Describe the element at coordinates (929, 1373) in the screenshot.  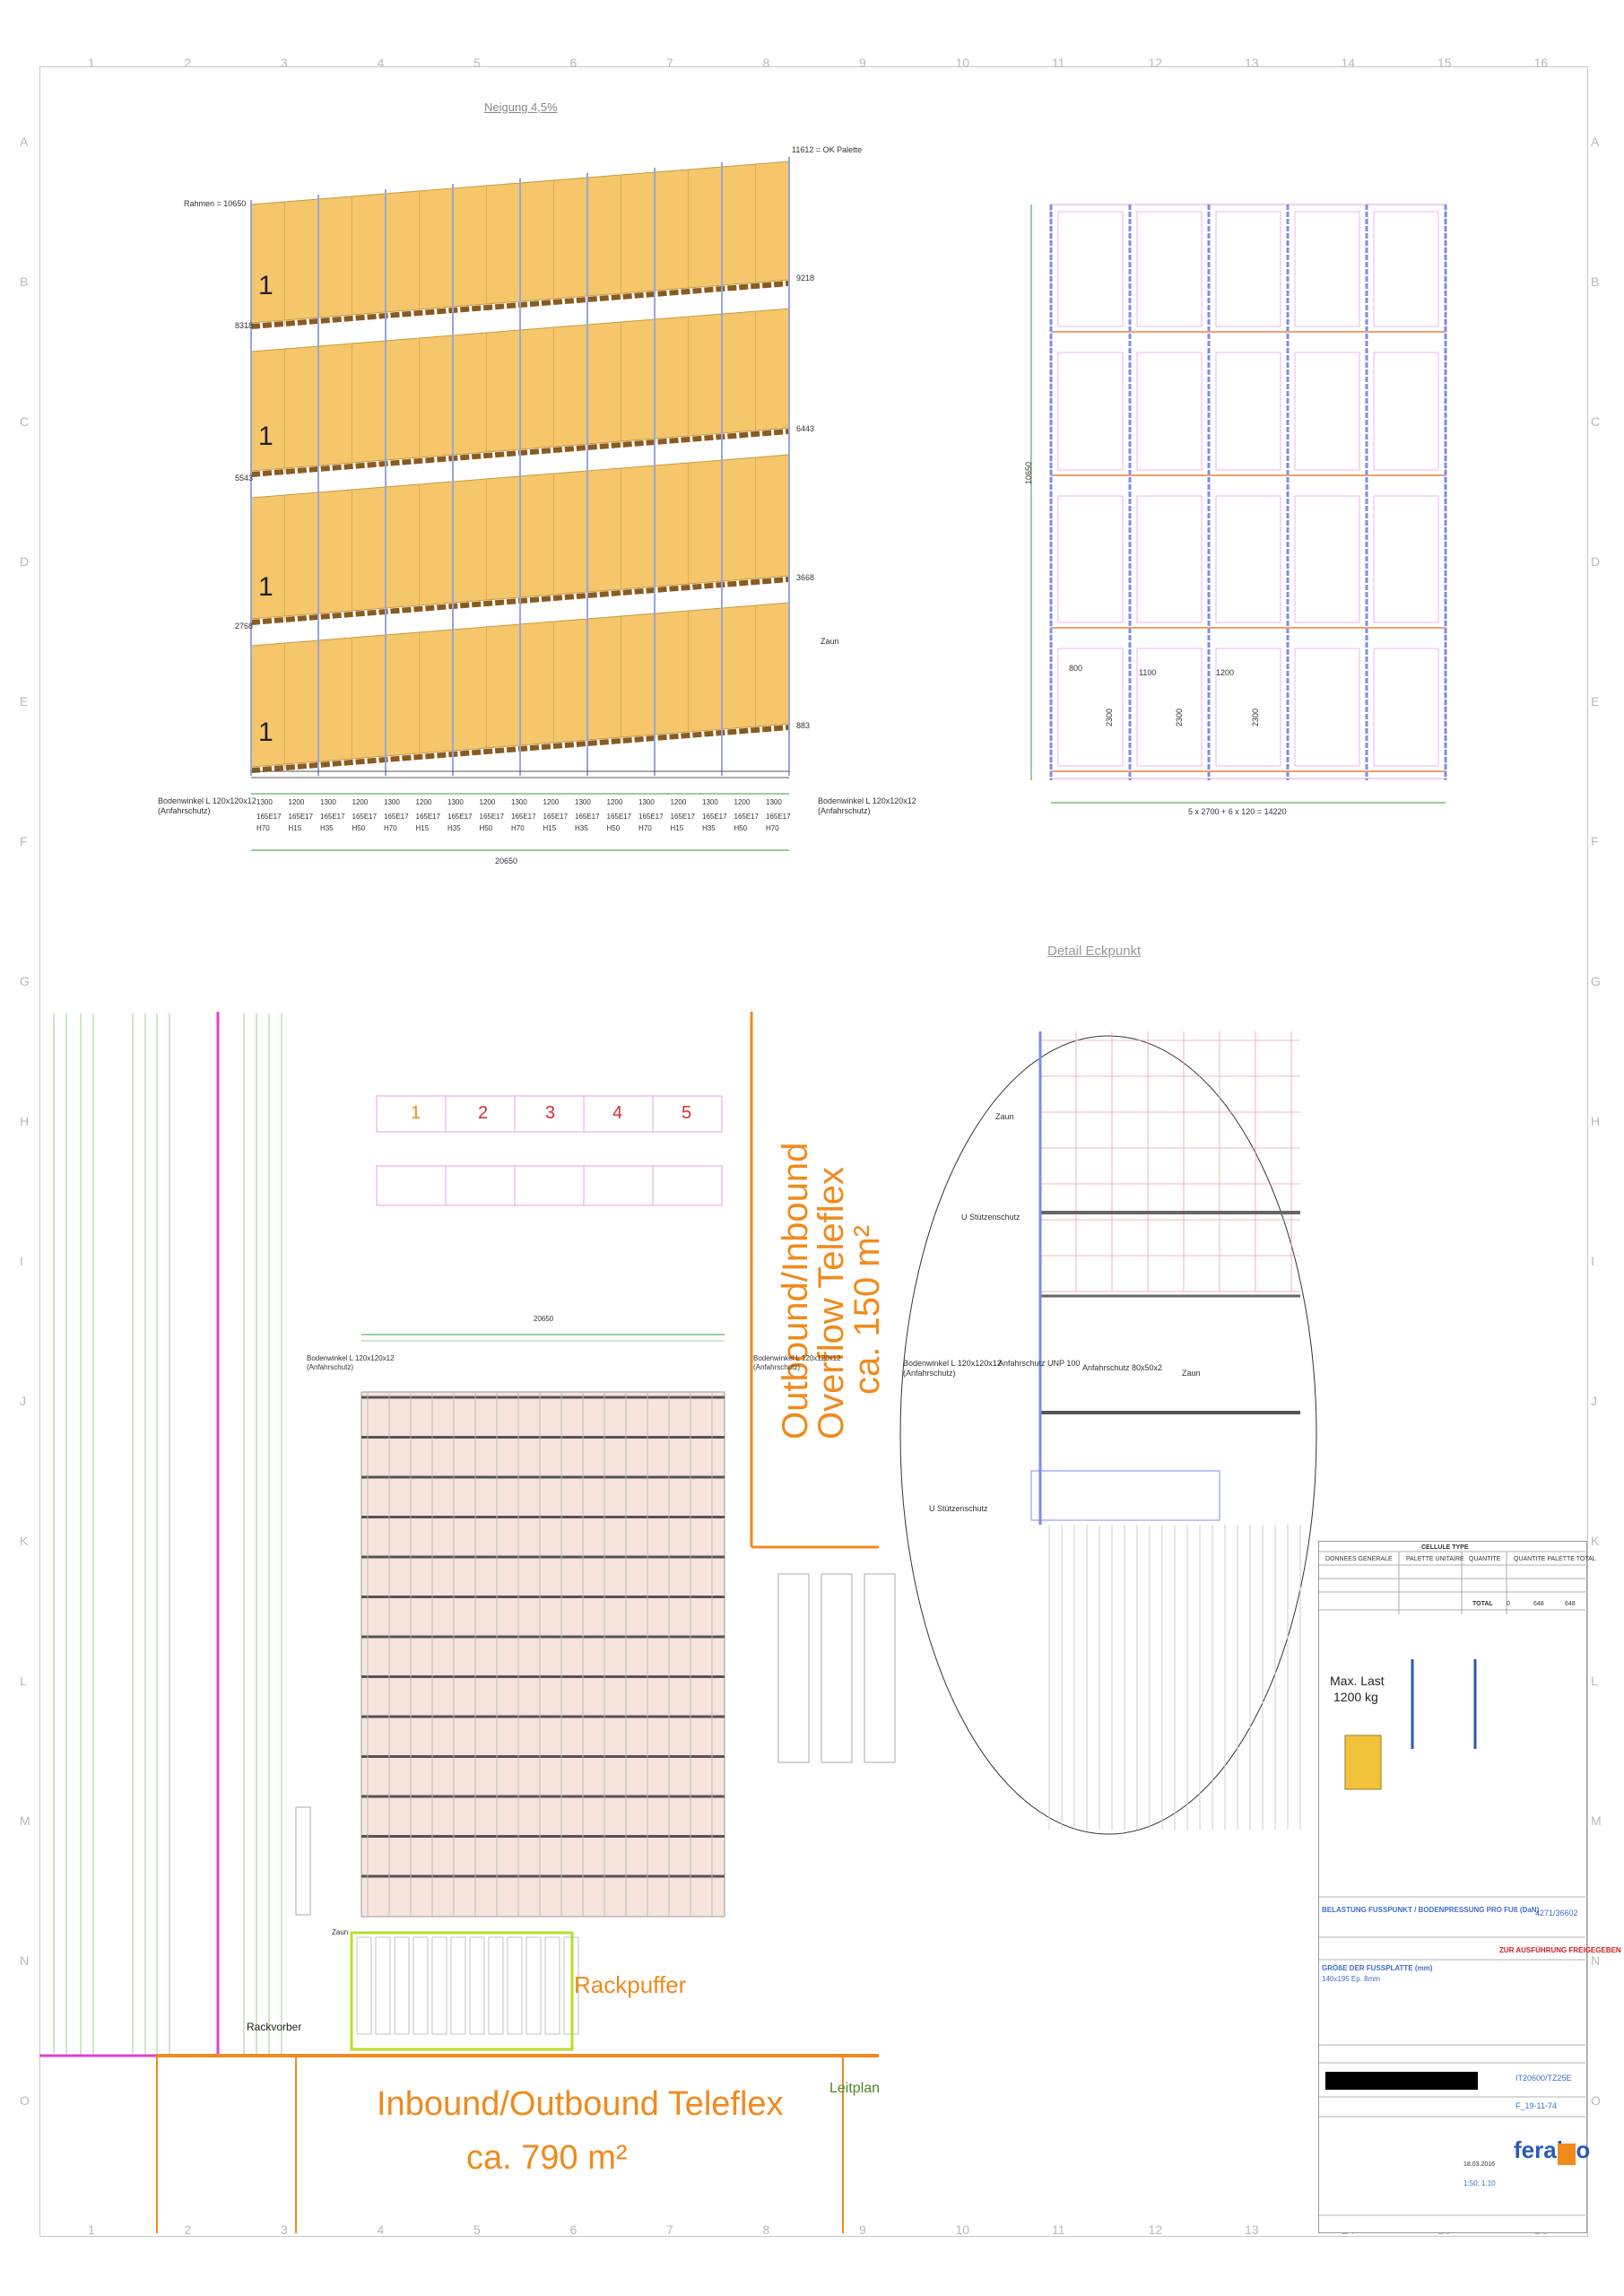
I see `detail-label-angle-sub: (Anfahrschutz)` at that location.